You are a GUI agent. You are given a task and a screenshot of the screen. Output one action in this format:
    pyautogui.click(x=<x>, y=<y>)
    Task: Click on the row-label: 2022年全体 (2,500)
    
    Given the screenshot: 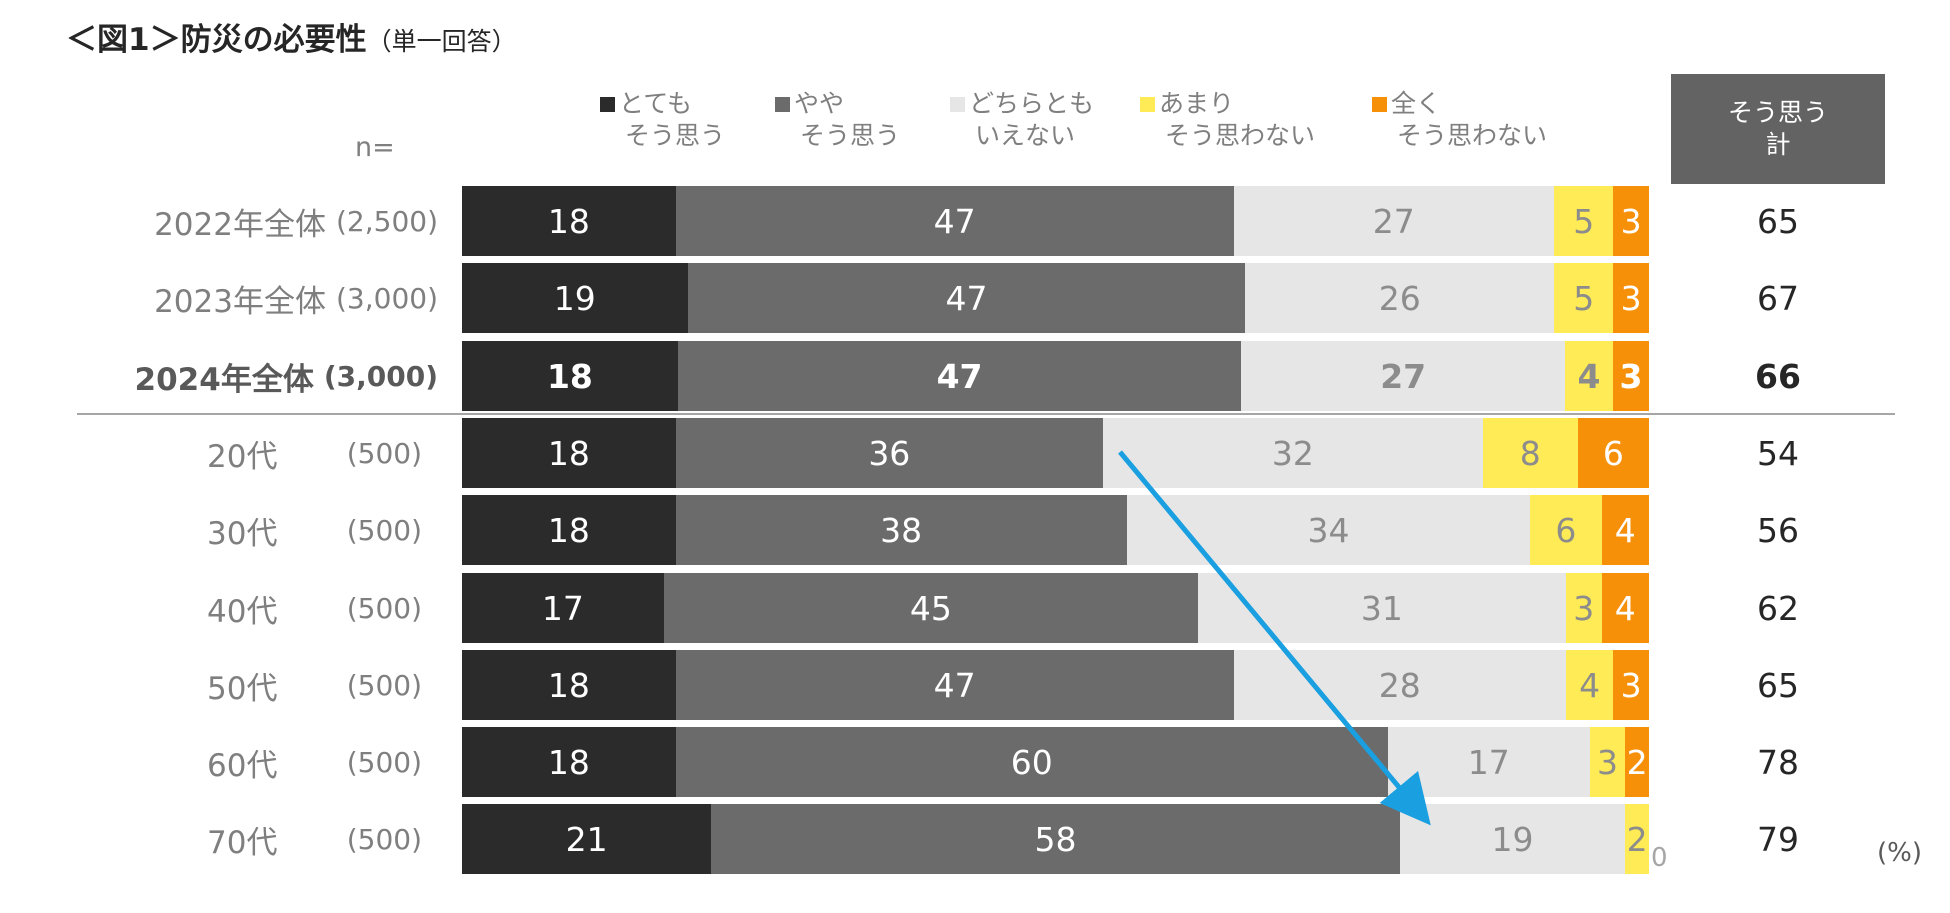 What is the action you would take?
    pyautogui.click(x=259, y=221)
    